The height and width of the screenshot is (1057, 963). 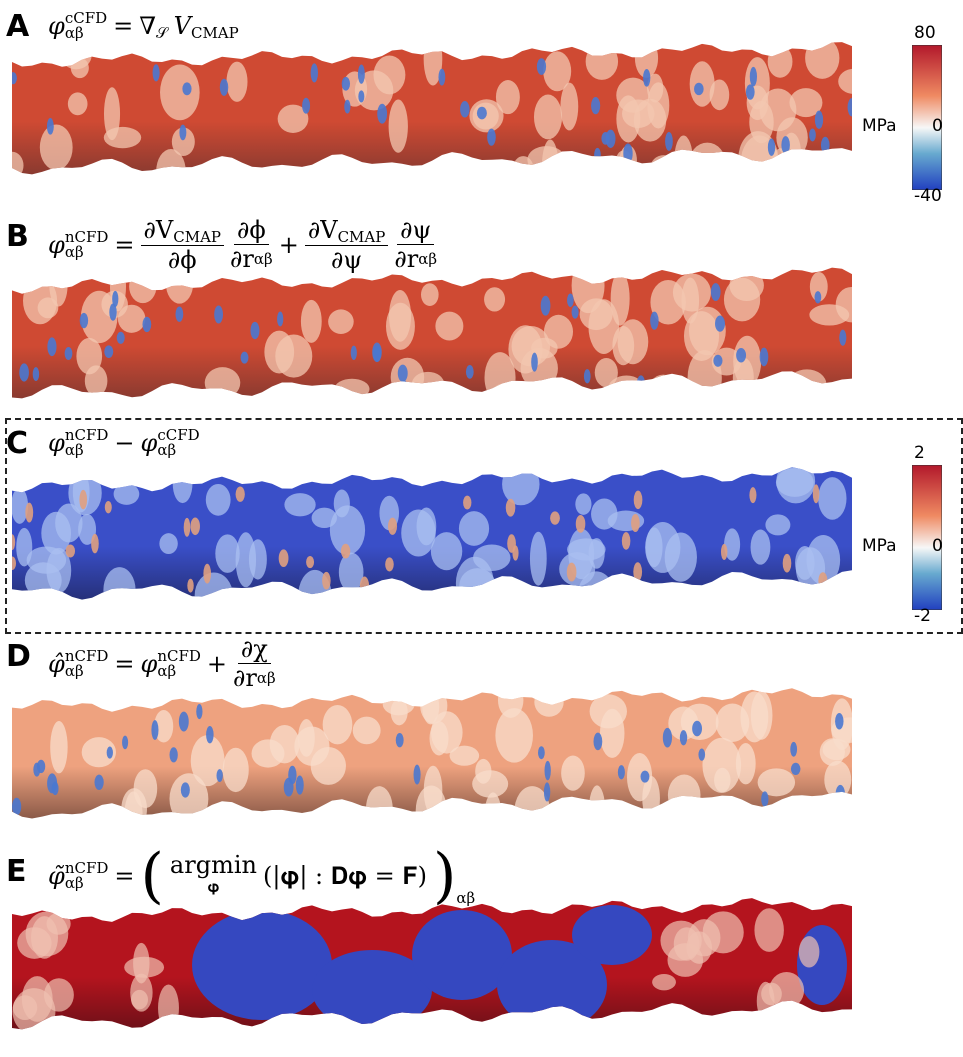 What do you see at coordinates (415, 244) in the screenshot?
I see `fraction: ∂ψ ∂r αβ` at bounding box center [415, 244].